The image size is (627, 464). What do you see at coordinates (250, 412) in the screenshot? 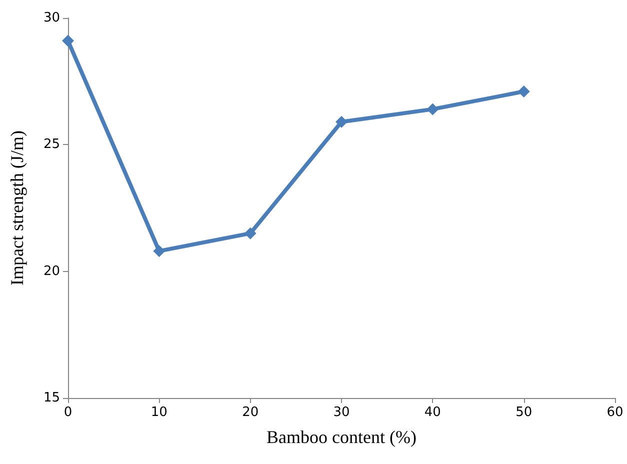
I see `x-tick-label: 20` at bounding box center [250, 412].